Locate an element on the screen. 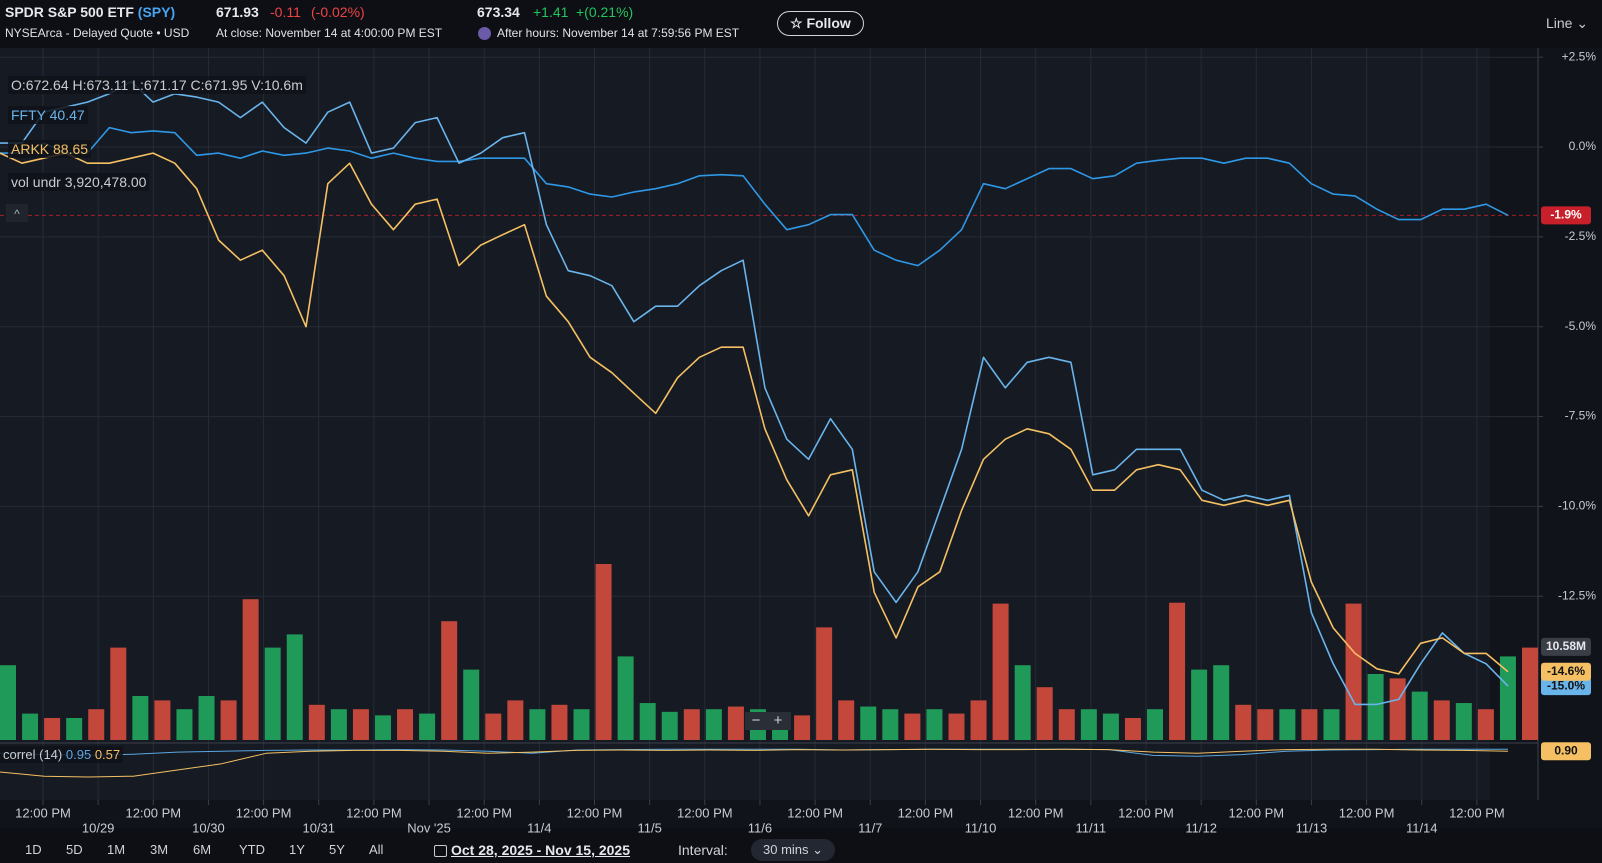 The width and height of the screenshot is (1602, 863). y-tick-label: -10.0% is located at coordinates (1577, 506).